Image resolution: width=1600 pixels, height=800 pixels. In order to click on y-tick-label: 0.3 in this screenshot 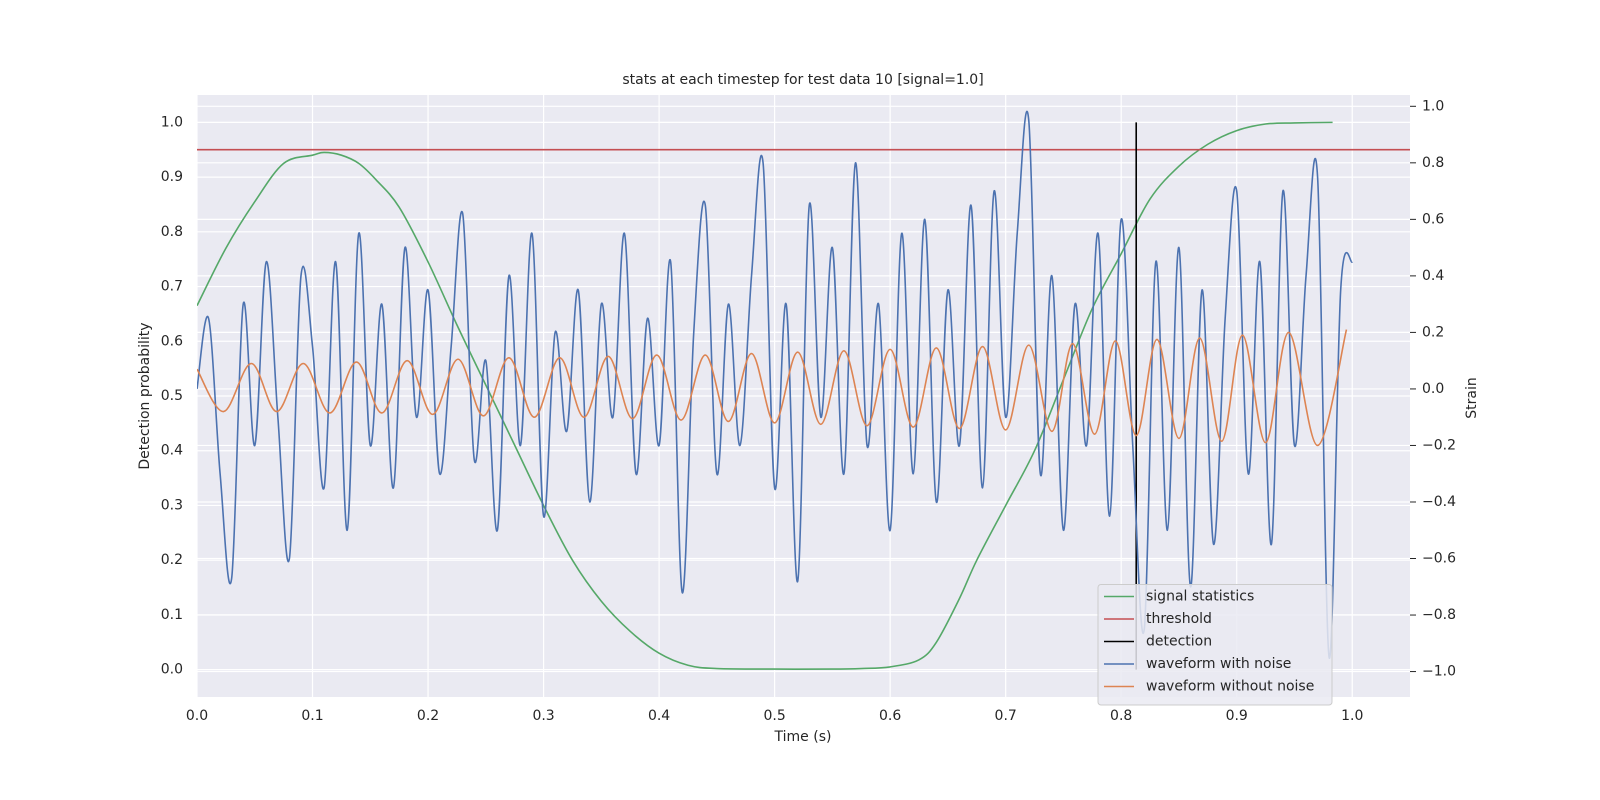, I will do `click(172, 505)`.